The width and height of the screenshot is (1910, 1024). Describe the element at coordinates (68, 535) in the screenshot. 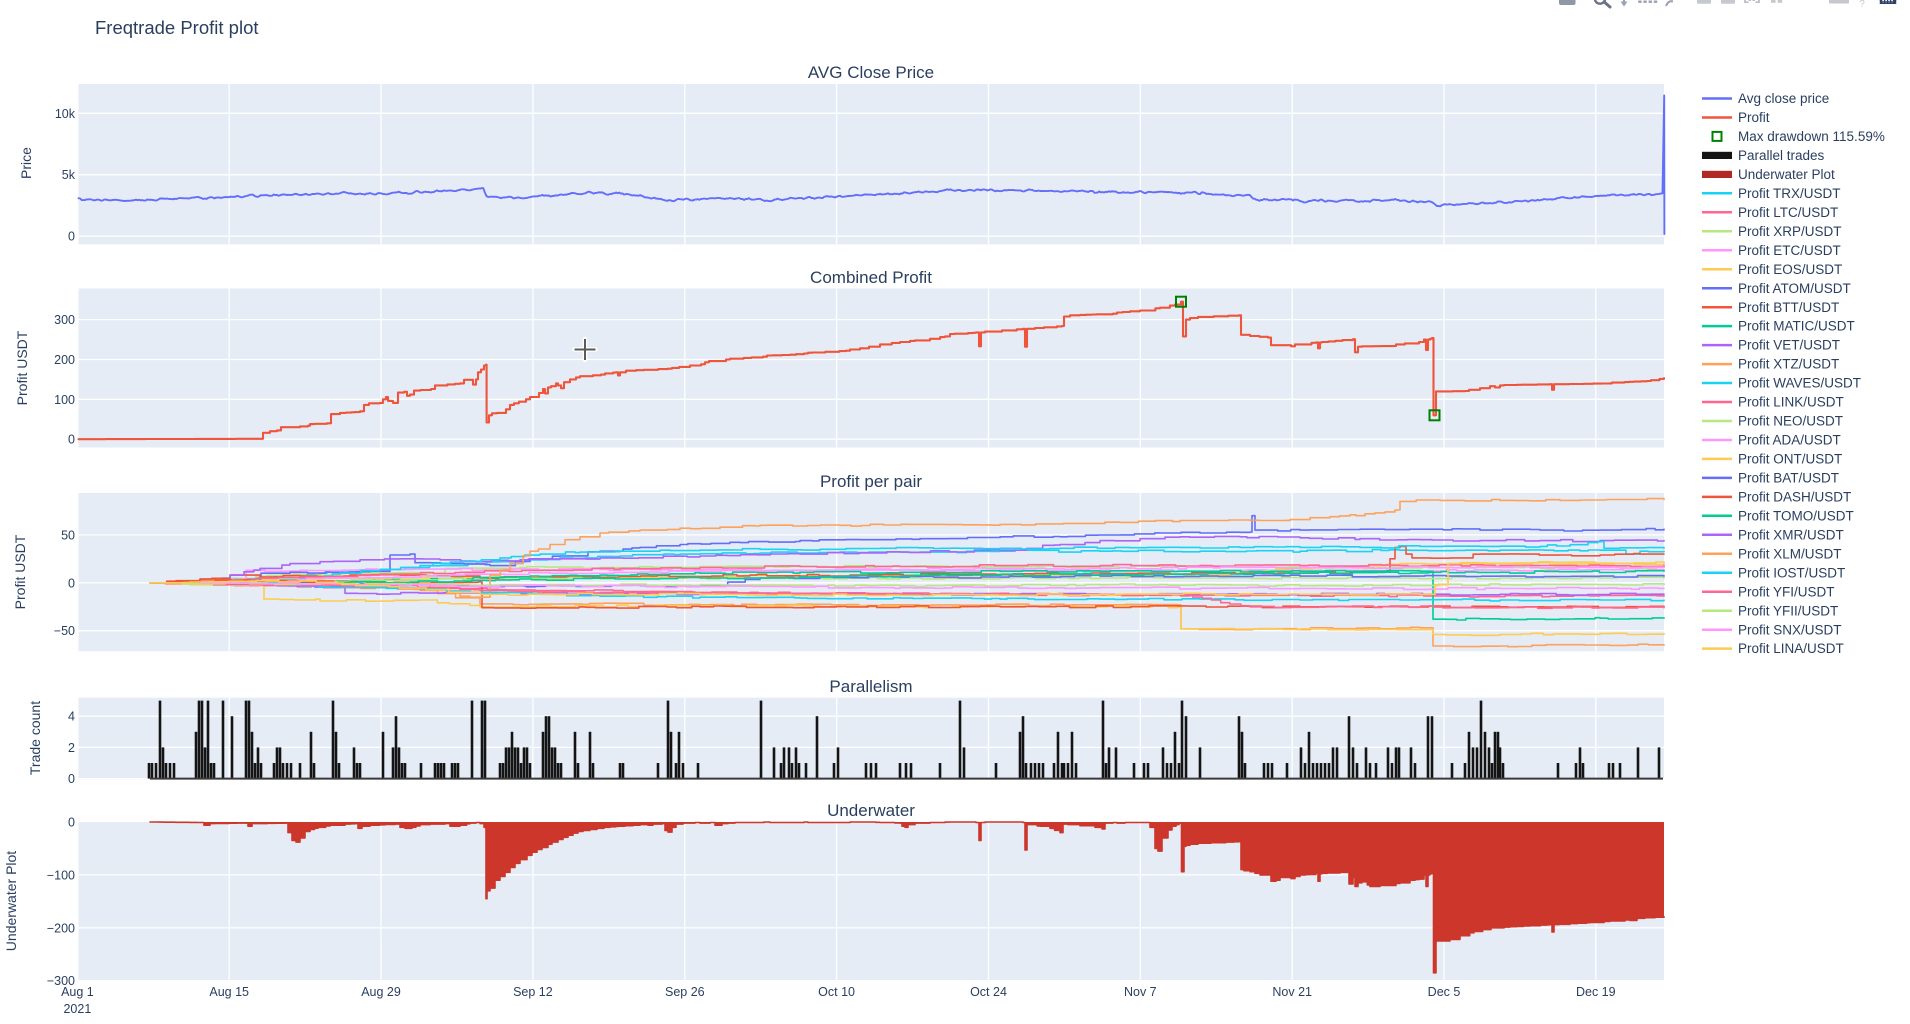

I see `svg-text: 50` at that location.